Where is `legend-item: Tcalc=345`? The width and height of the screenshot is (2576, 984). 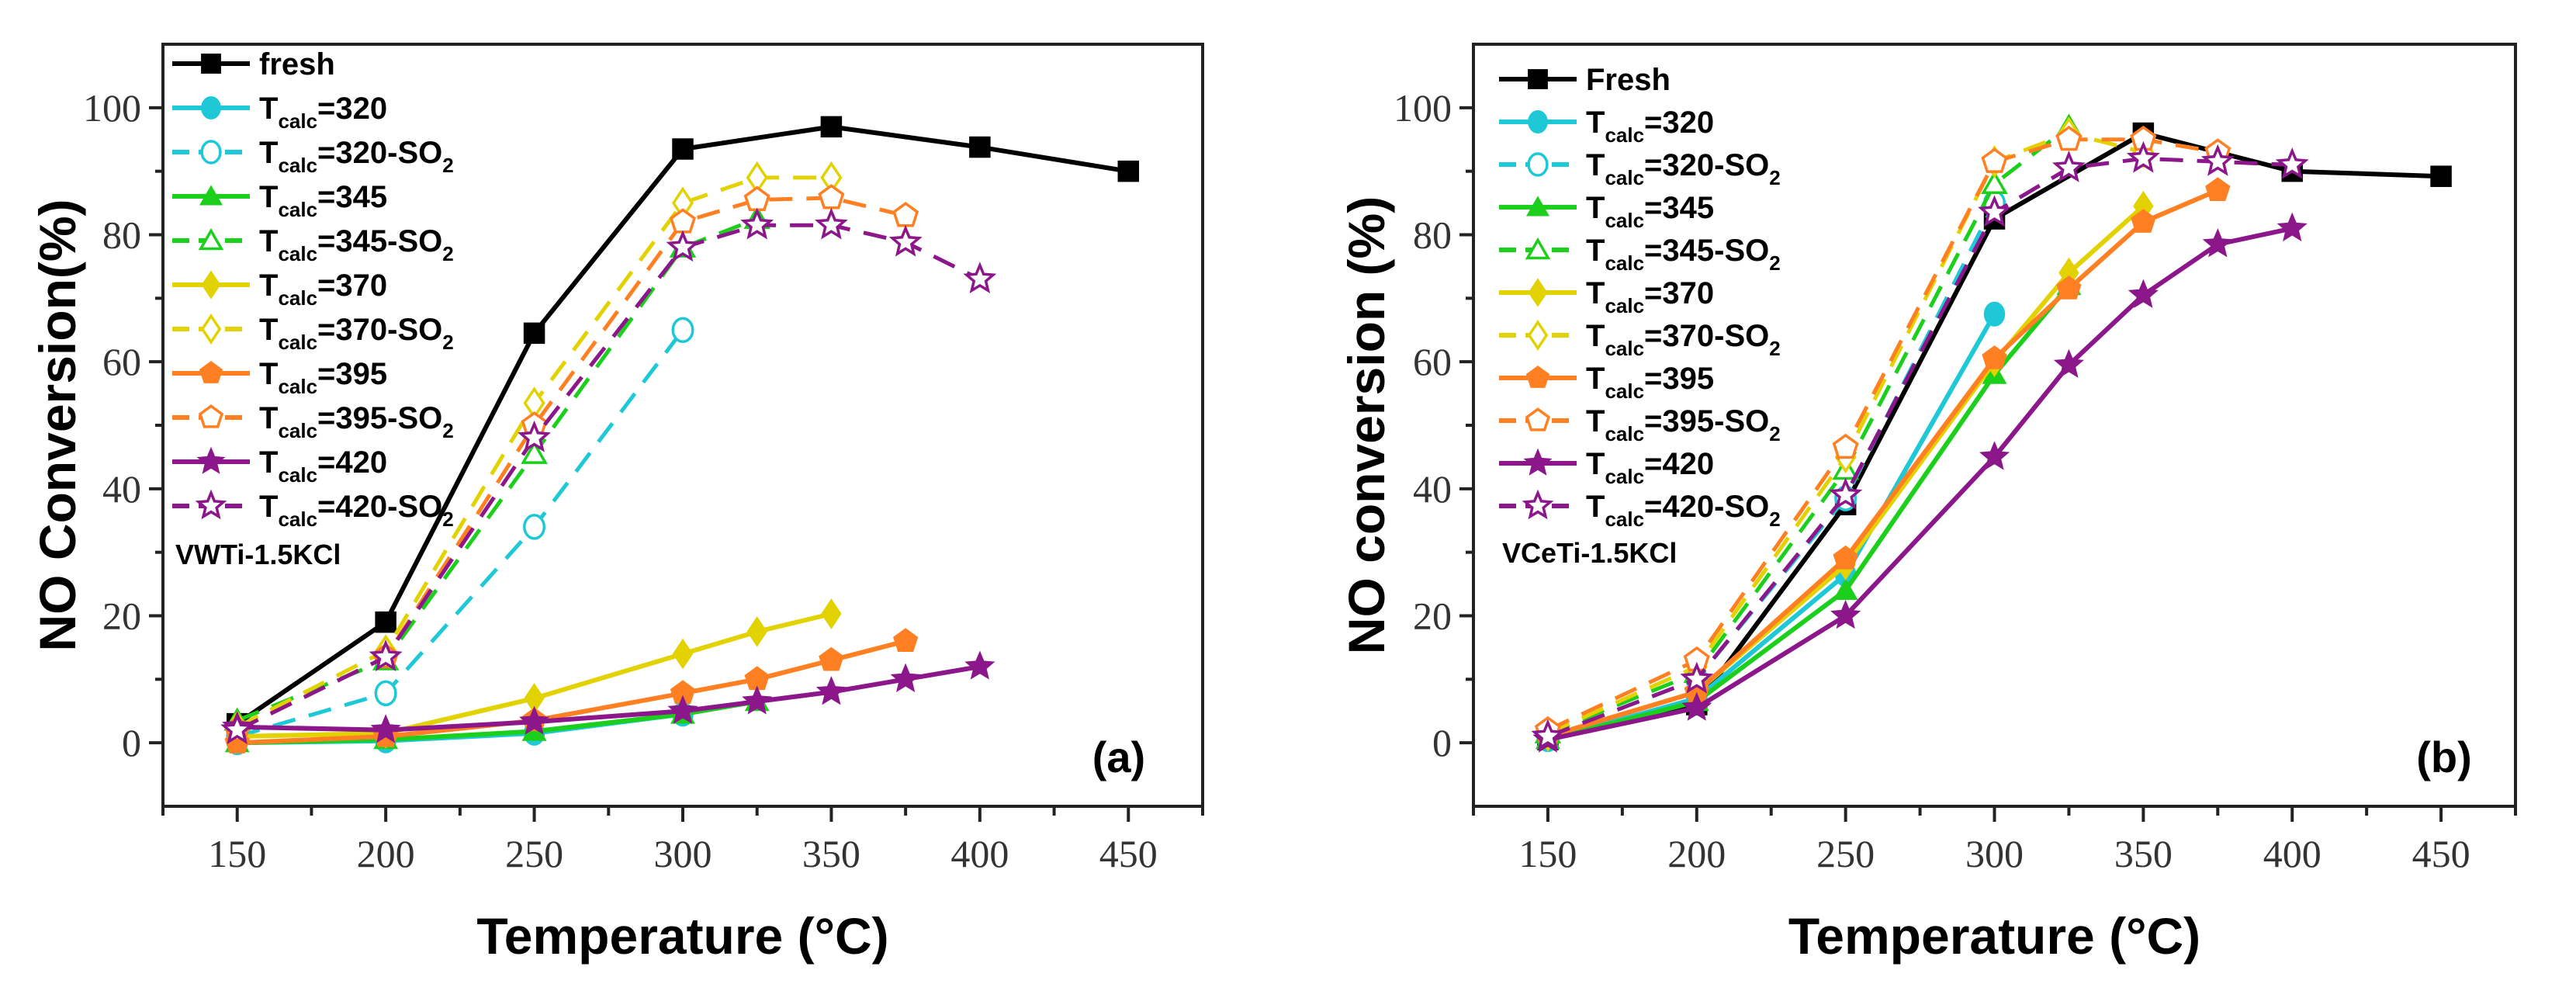 legend-item: Tcalc=345 is located at coordinates (1606, 211).